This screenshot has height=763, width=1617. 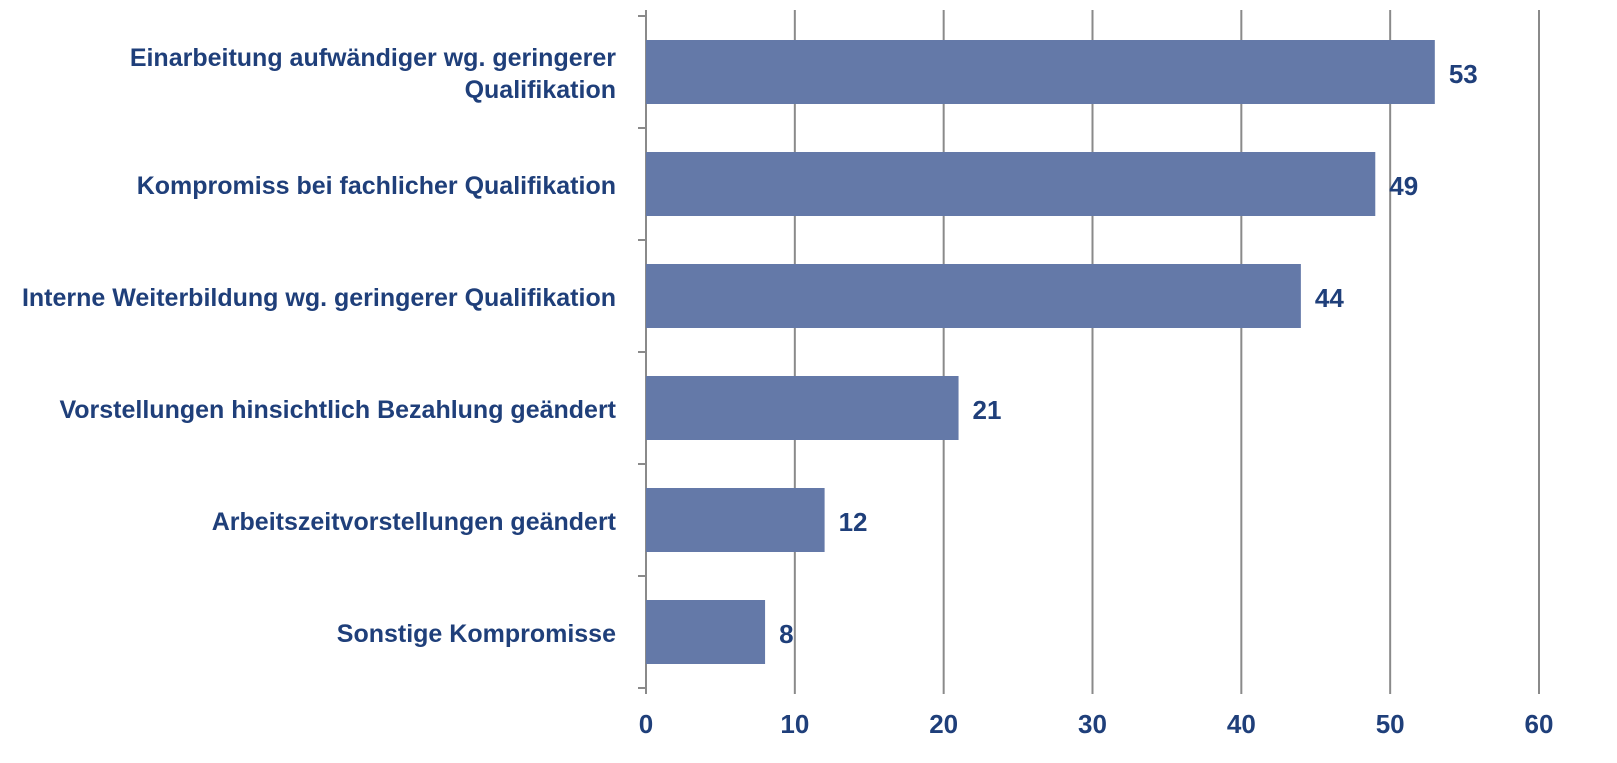 What do you see at coordinates (1463, 74) in the screenshot?
I see `data-label: 53` at bounding box center [1463, 74].